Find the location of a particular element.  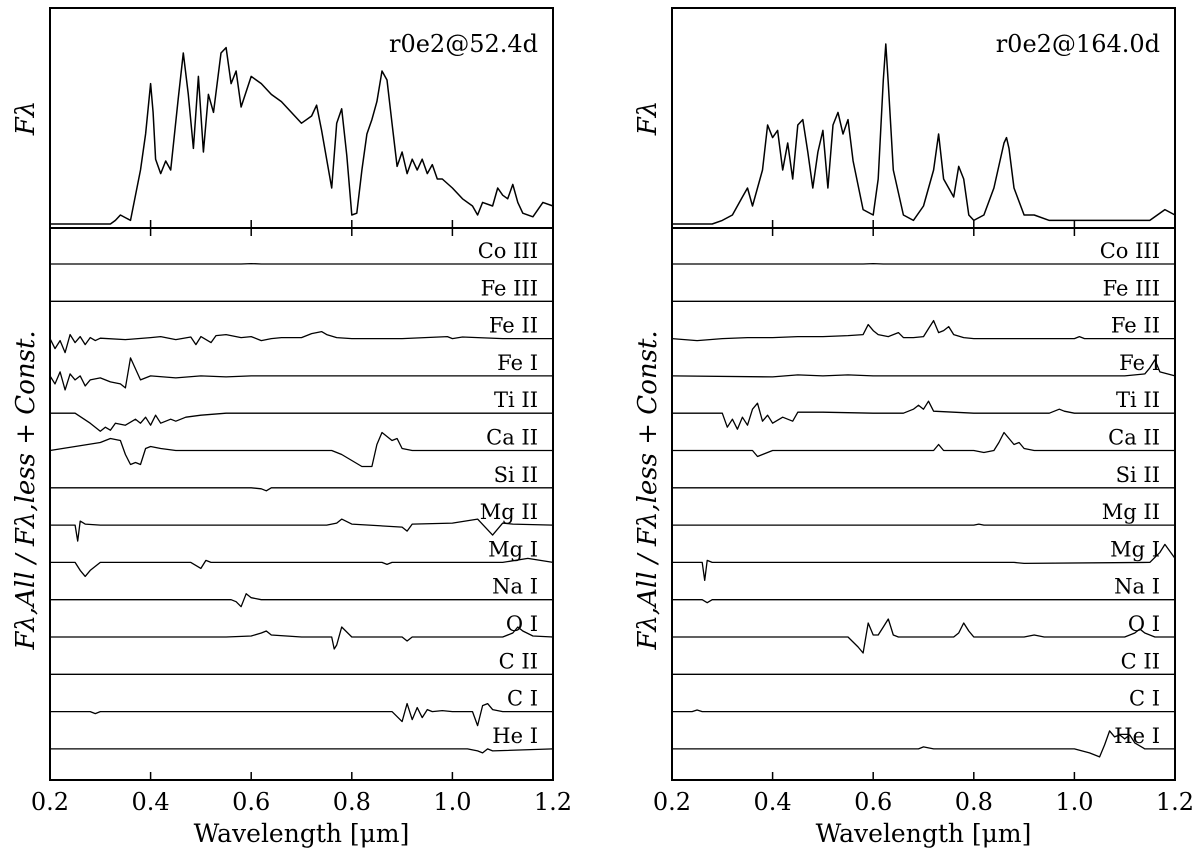

epoch-label: r0e2@164.0d is located at coordinates (1078, 44).